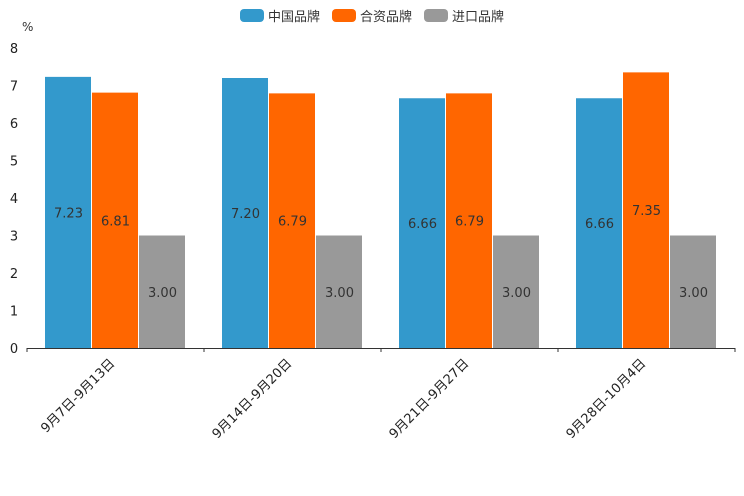 The width and height of the screenshot is (744, 496). I want to click on legend: 中国品牌 合资品牌 进口品牌, so click(372, 15).